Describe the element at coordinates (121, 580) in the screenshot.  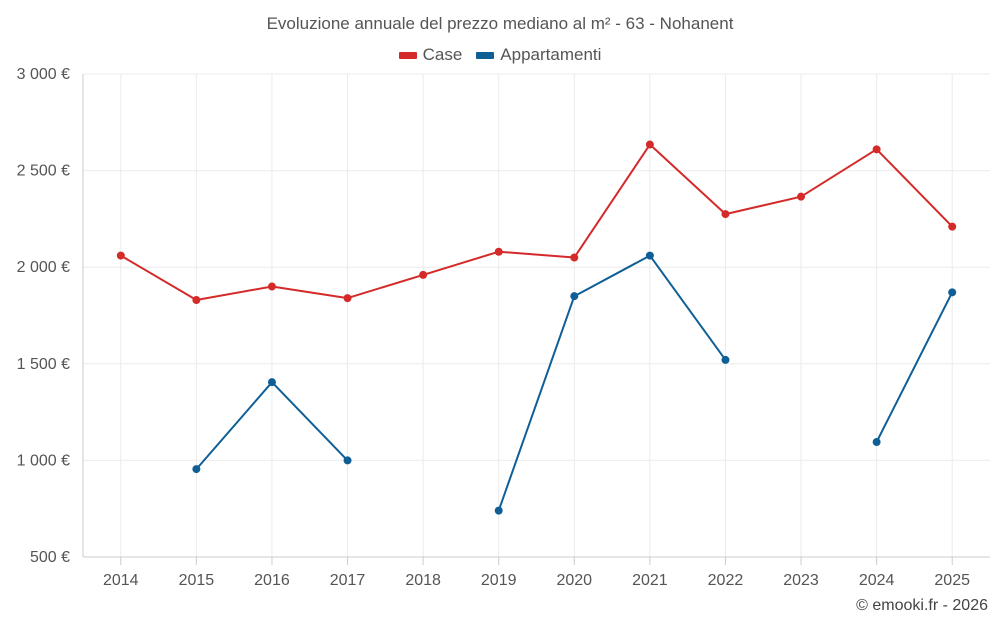
I see `x-tick-label: 2014` at that location.